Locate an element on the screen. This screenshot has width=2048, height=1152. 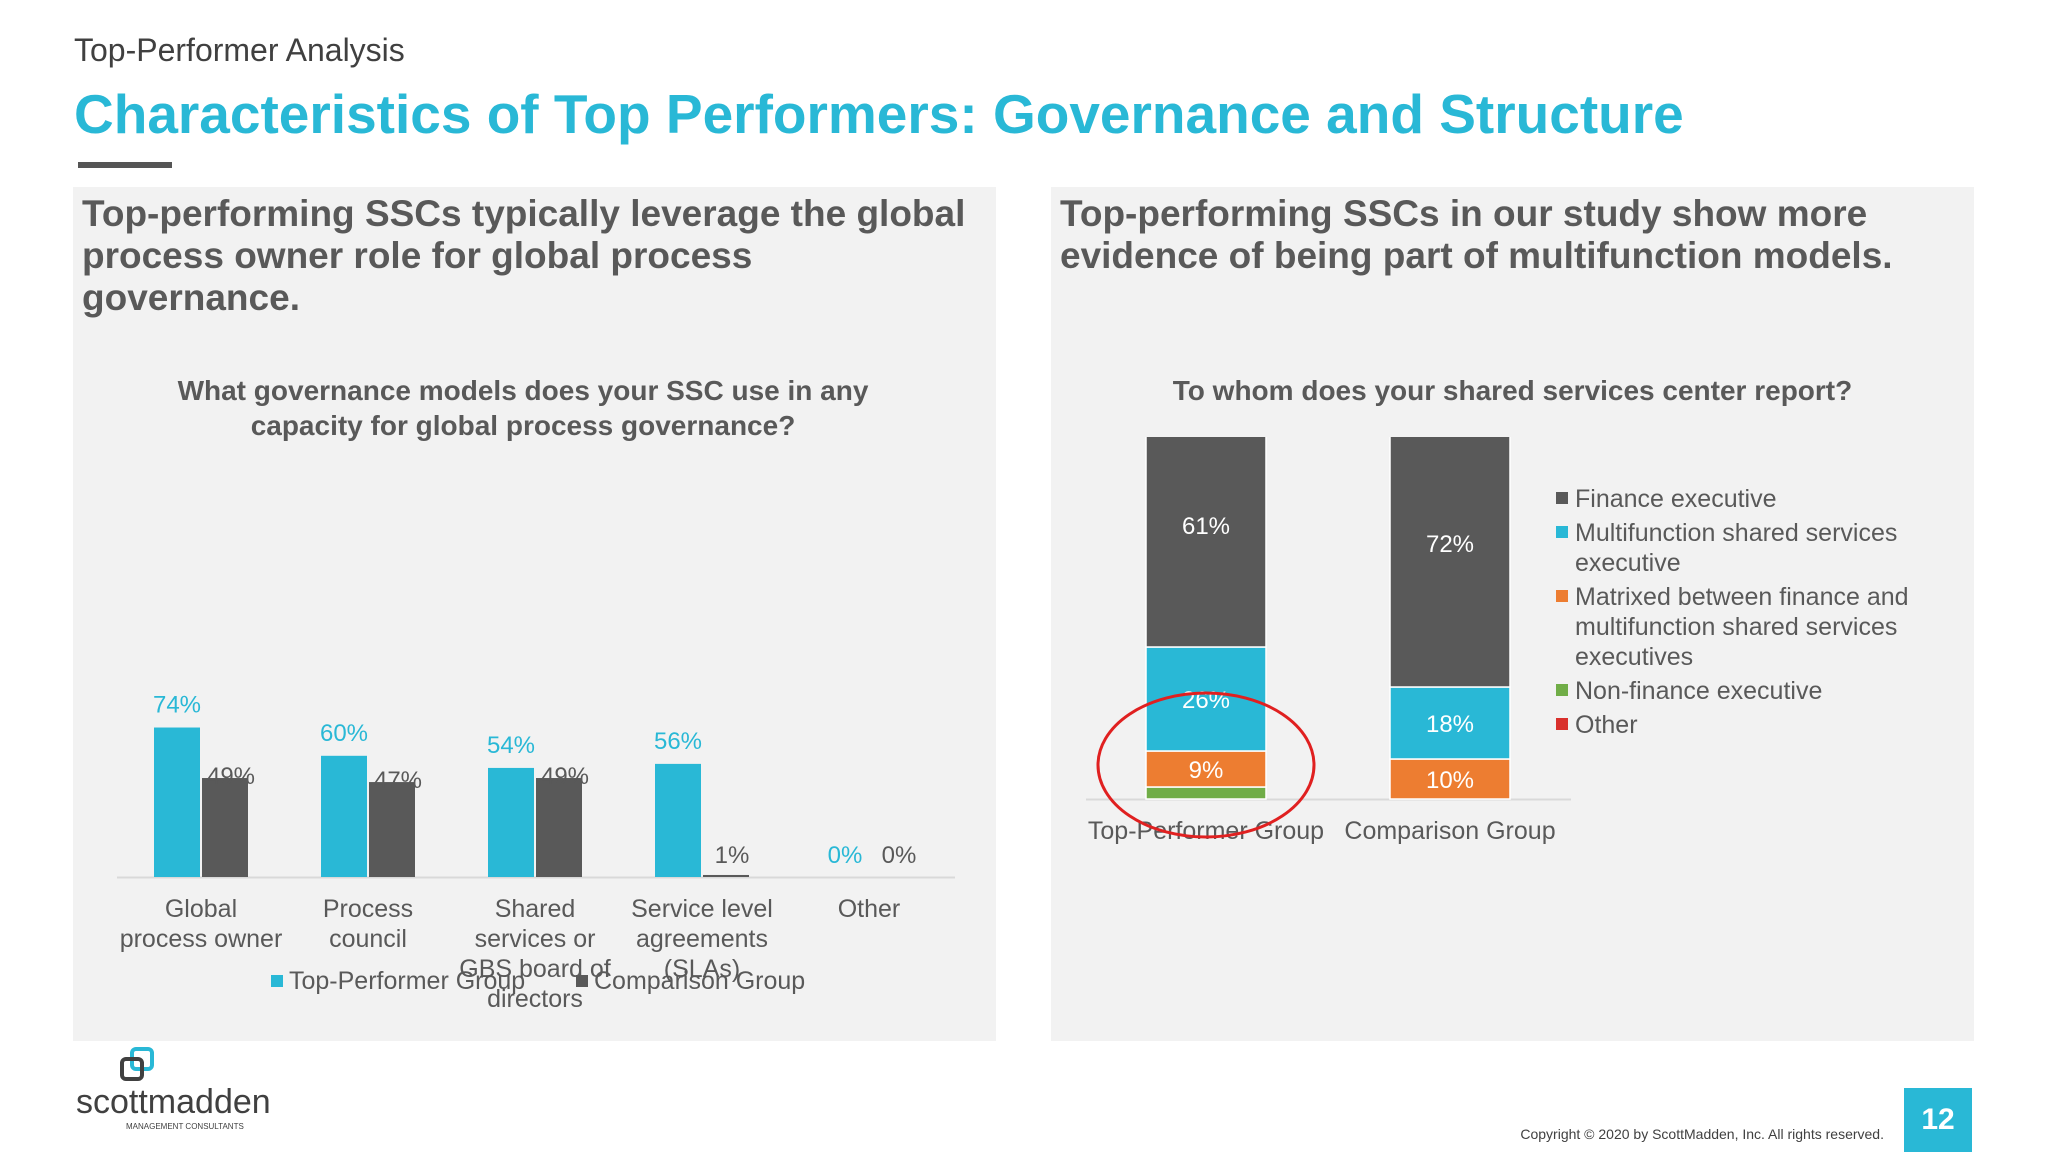
scottmadden-logo: scottmadden MANAGEMENT CONSULTANTS is located at coordinates (173, 1089).